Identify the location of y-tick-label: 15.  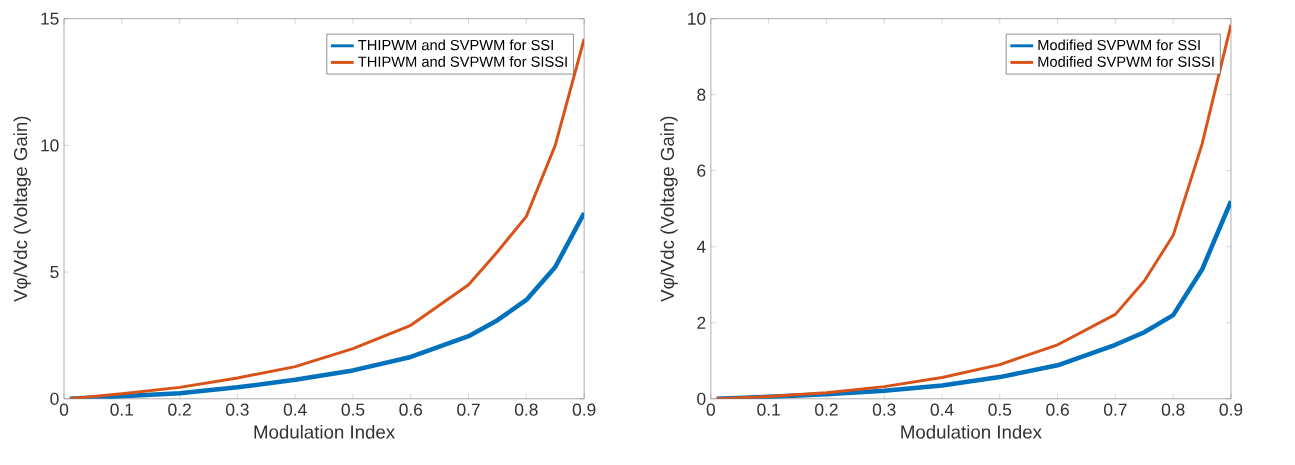
(50, 18).